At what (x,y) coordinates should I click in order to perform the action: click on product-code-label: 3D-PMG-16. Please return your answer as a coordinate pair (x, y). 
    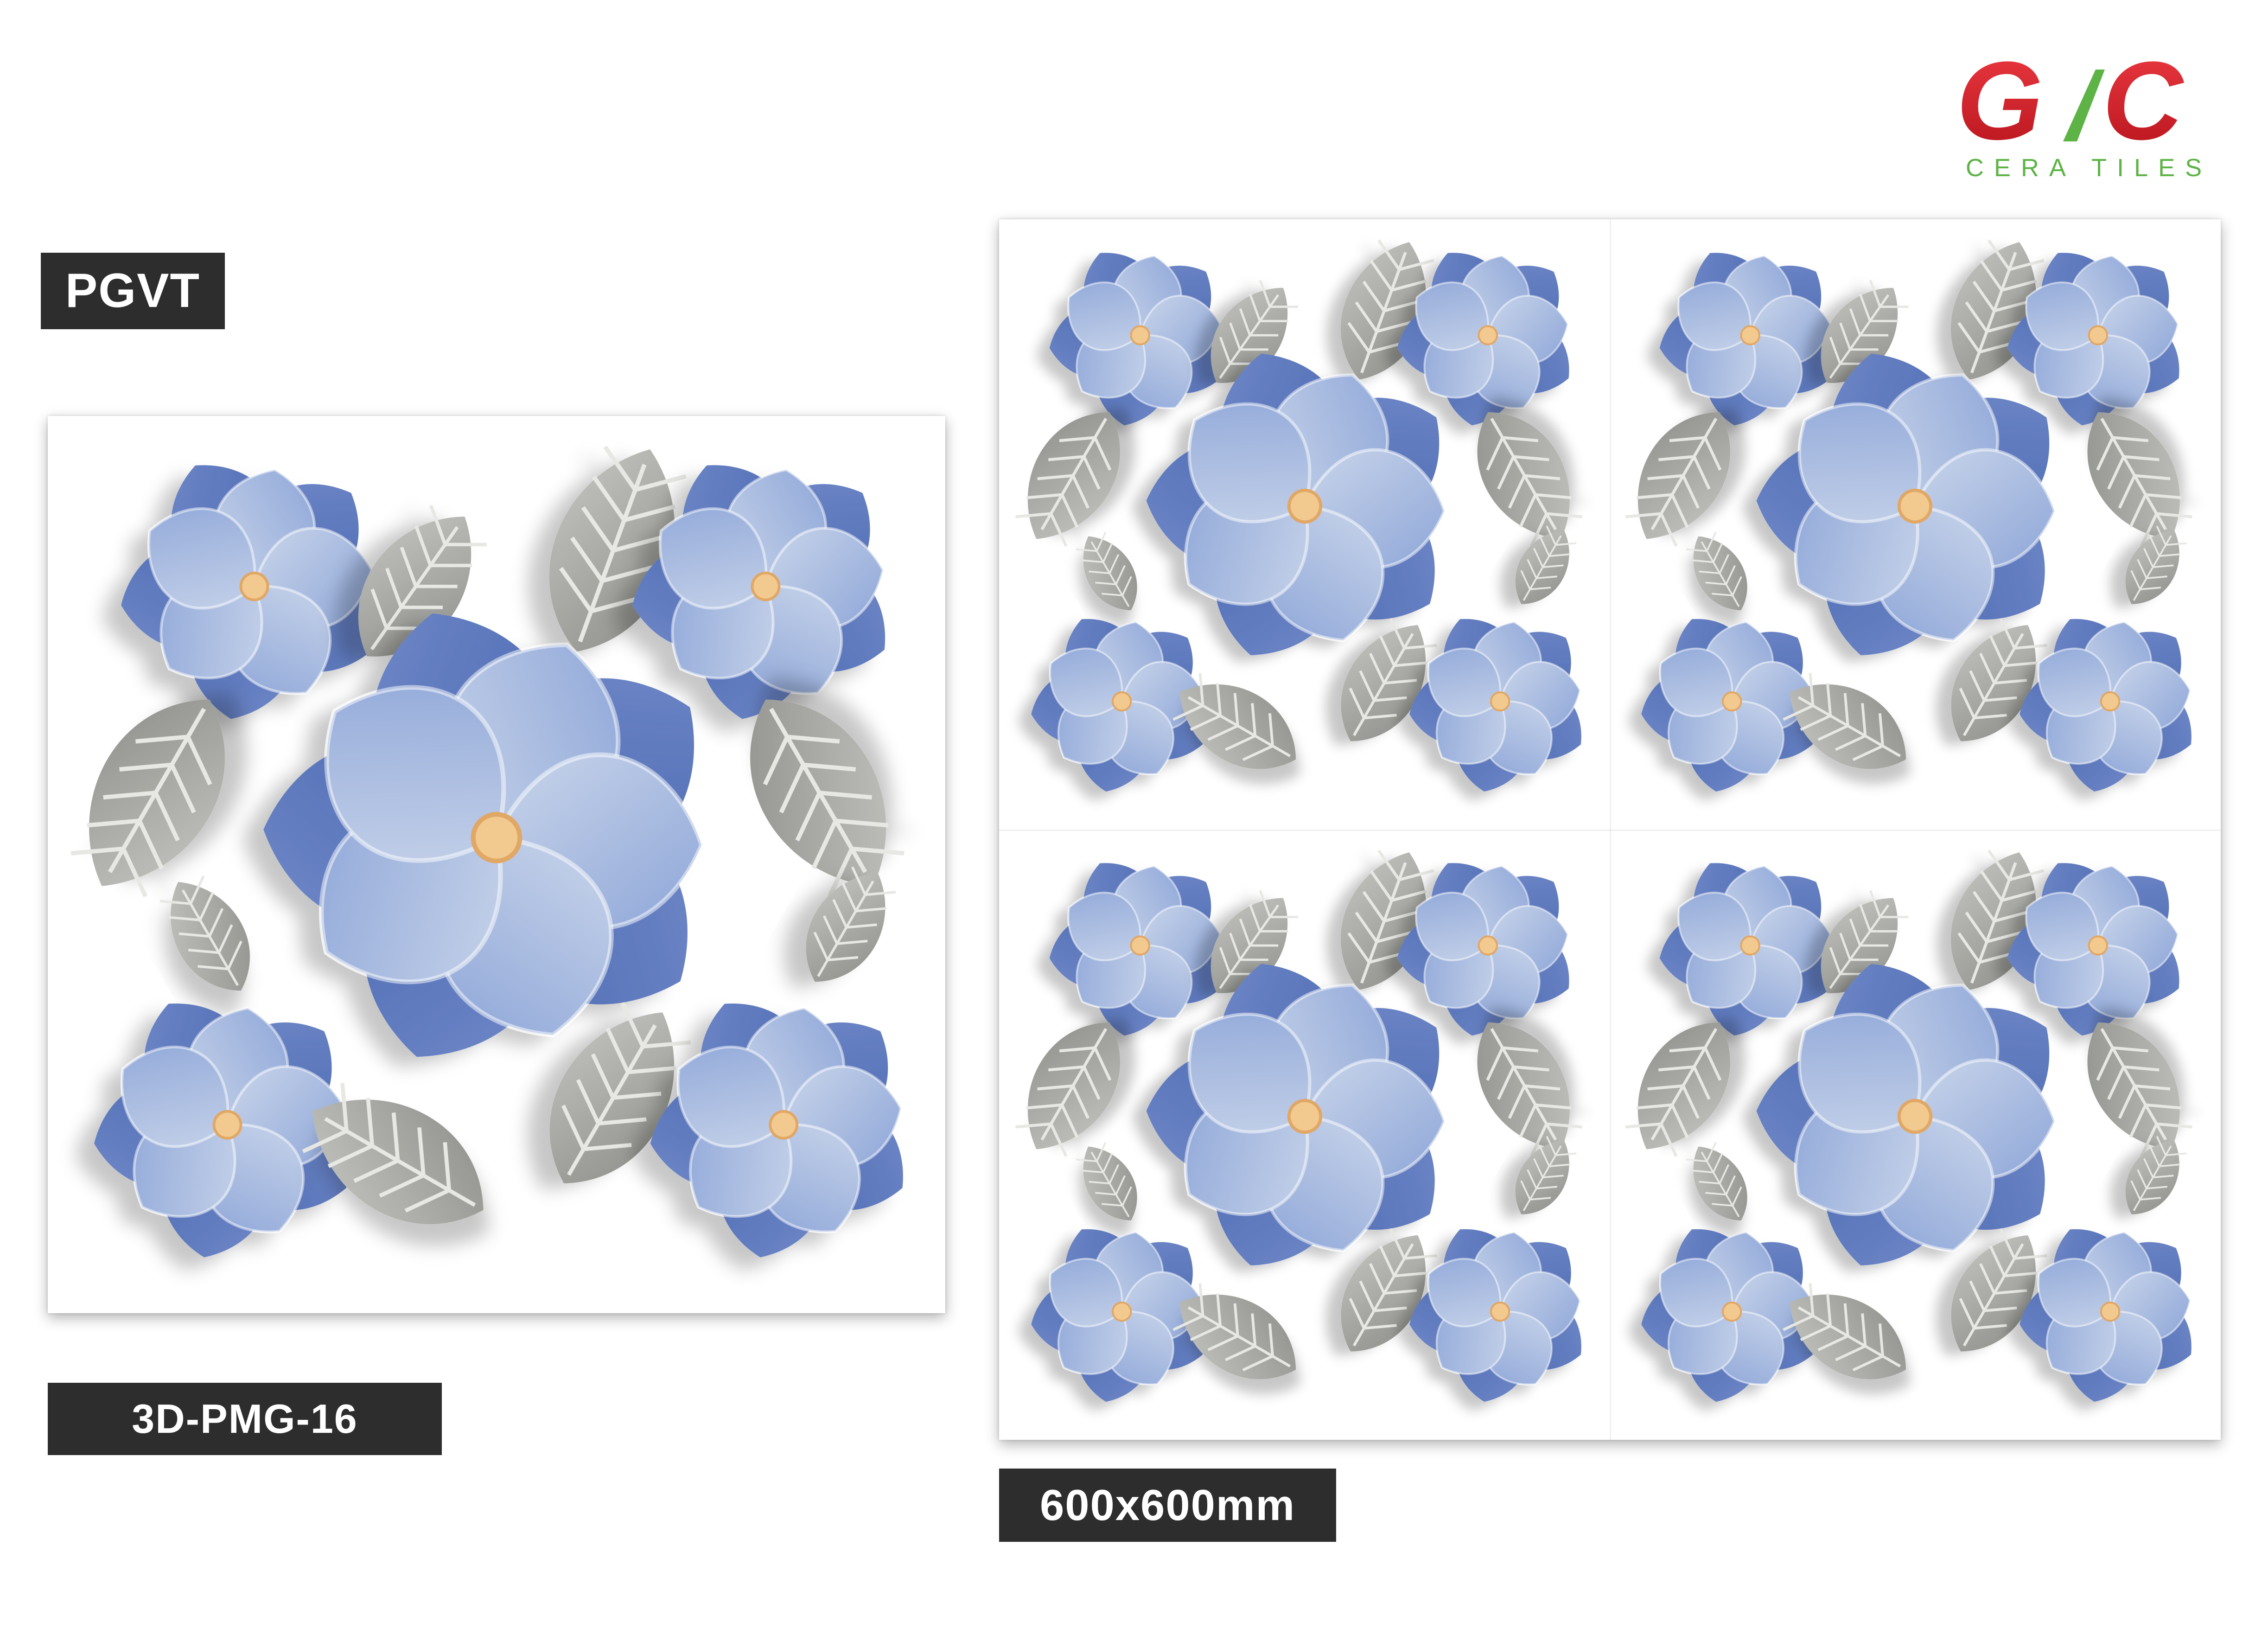
    Looking at the image, I should click on (245, 1419).